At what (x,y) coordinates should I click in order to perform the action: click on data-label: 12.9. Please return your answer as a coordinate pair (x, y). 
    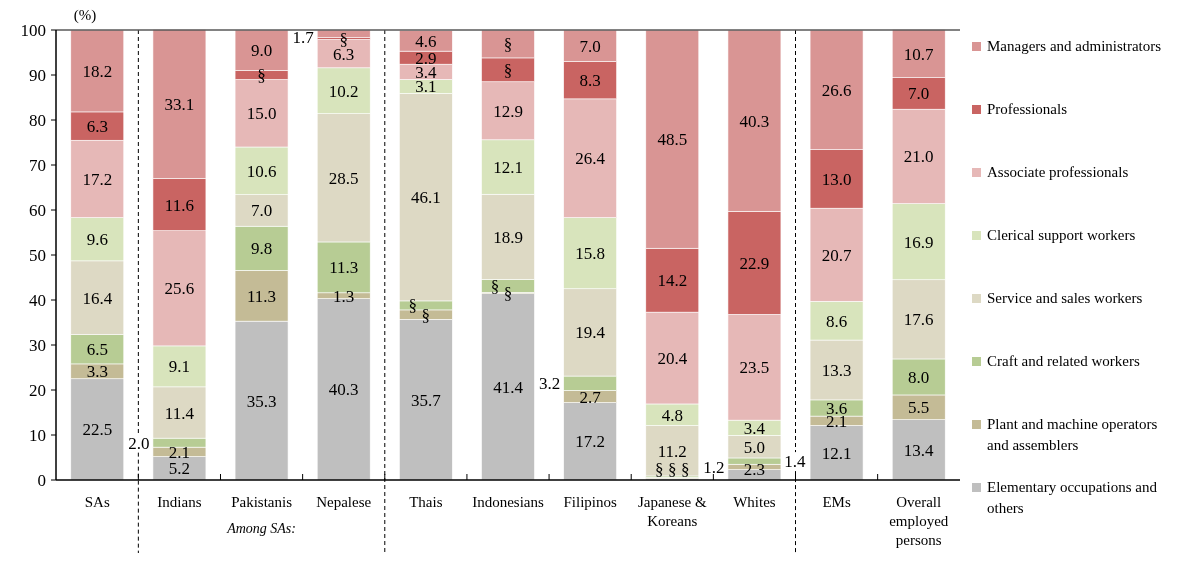
    Looking at the image, I should click on (508, 111).